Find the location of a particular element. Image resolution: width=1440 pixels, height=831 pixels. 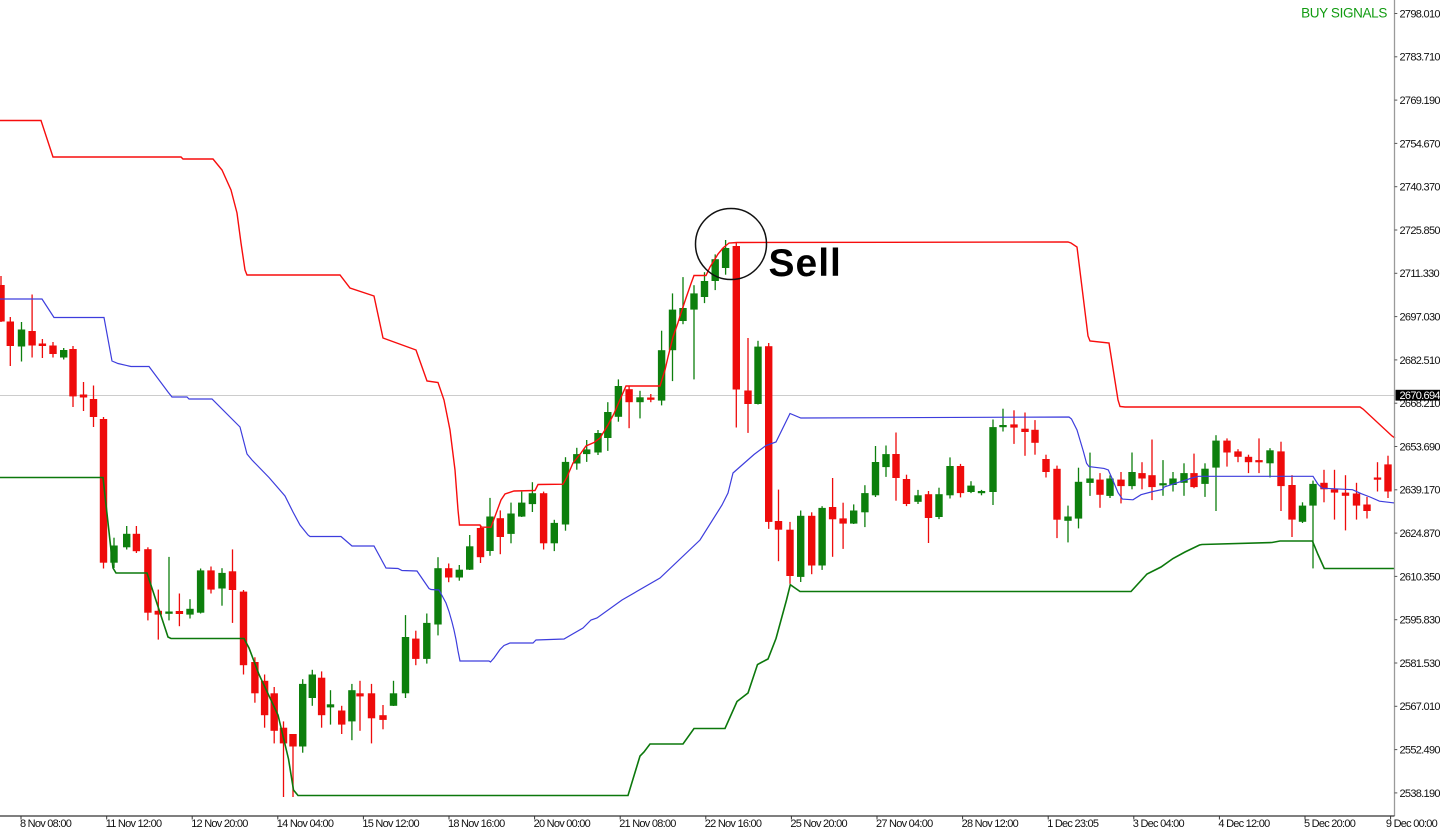

svg-text: 25 Nov 20:00 is located at coordinates (818, 824).